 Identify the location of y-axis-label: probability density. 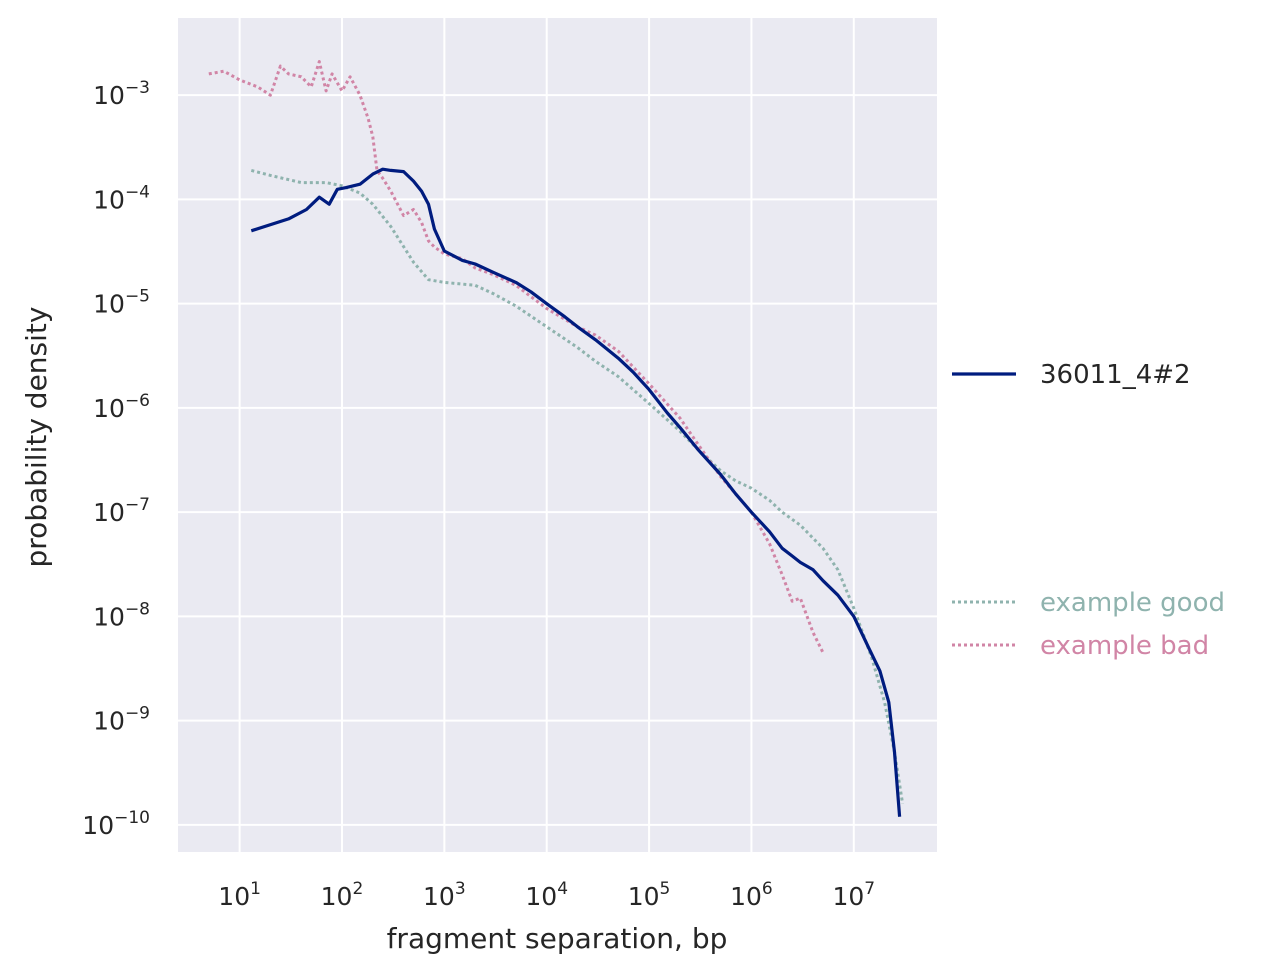
(36, 437).